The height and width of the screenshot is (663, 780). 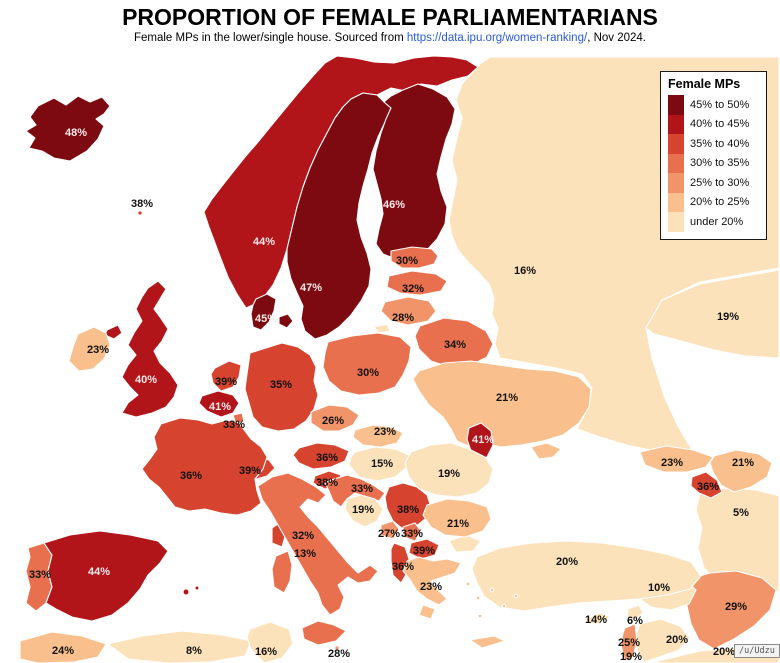 I want to click on country-armenia, so click(x=706, y=485).